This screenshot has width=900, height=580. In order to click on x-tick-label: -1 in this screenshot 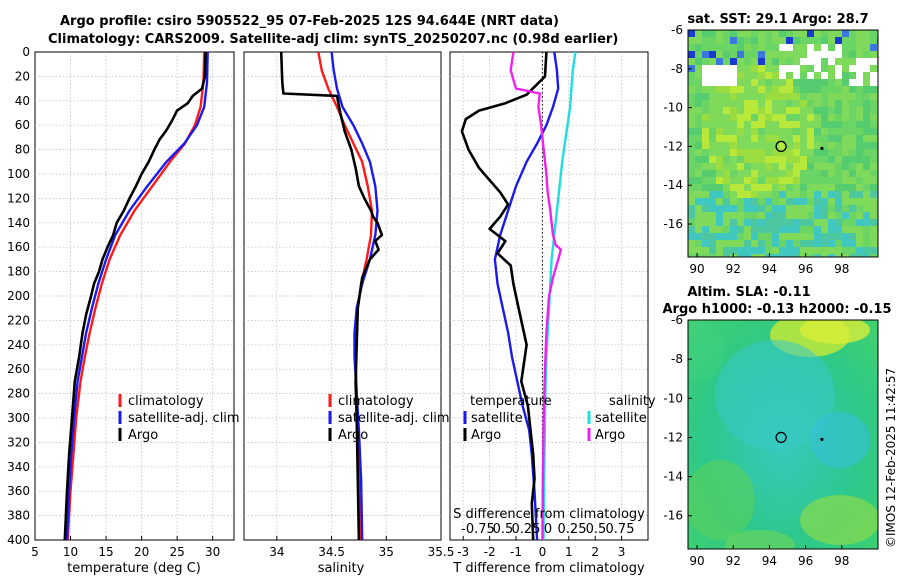, I will do `click(516, 552)`.